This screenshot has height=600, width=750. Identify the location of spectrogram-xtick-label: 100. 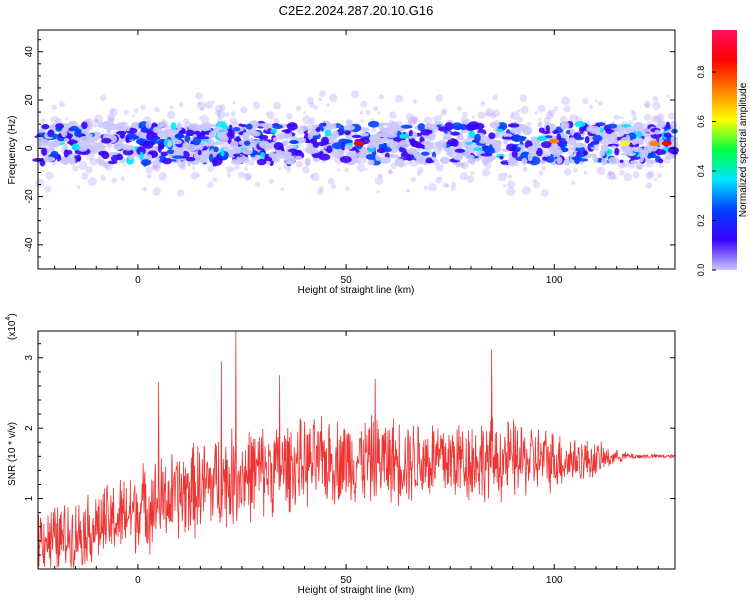
(554, 280).